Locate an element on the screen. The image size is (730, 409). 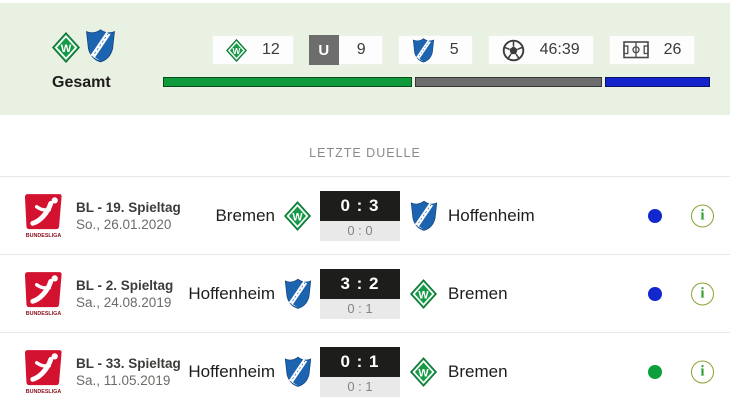
match-date: So., 26.01.2020 is located at coordinates (124, 224).